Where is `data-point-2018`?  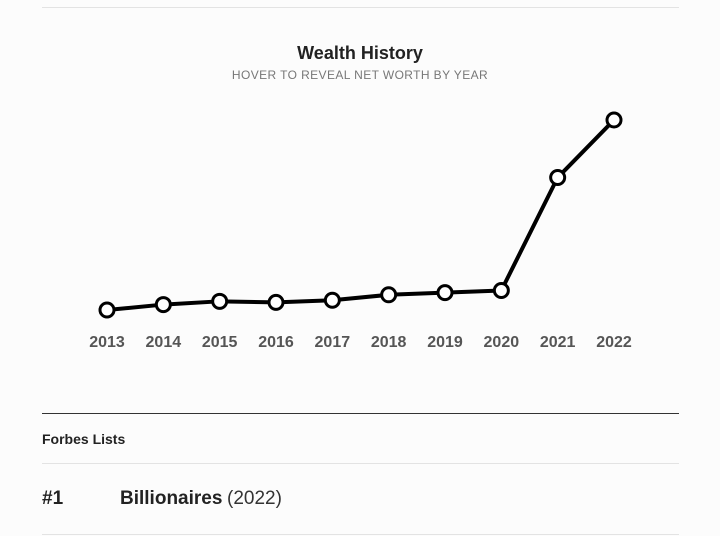 data-point-2018 is located at coordinates (389, 295).